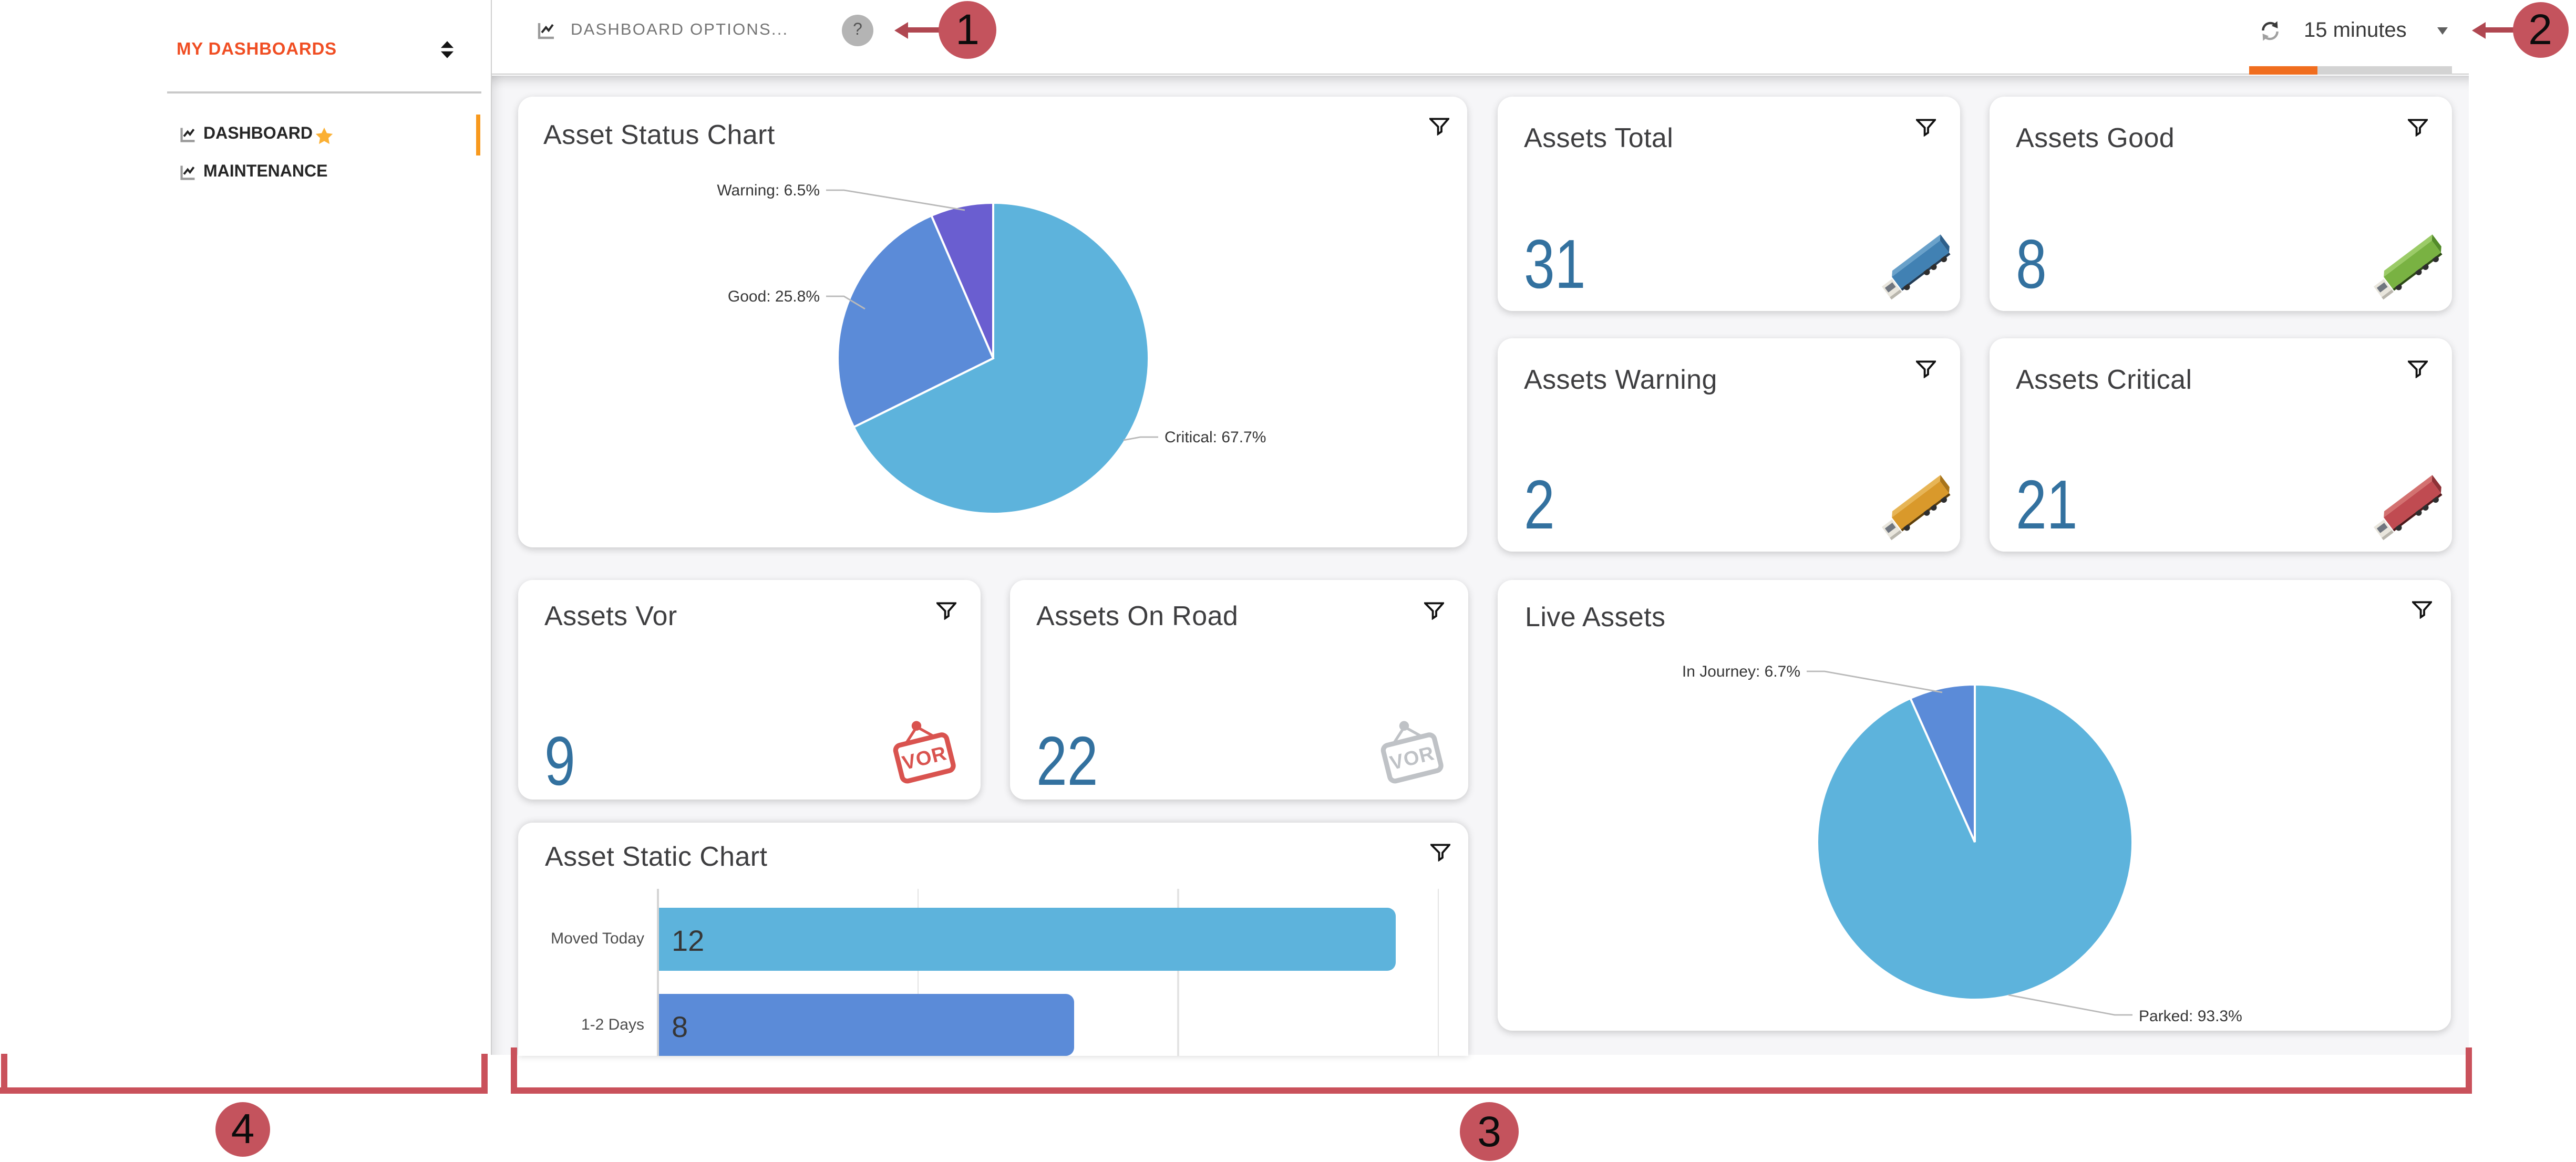 This screenshot has width=2576, height=1162. Describe the element at coordinates (1215, 437) in the screenshot. I see `svg-text: Critical: 67.7%` at that location.